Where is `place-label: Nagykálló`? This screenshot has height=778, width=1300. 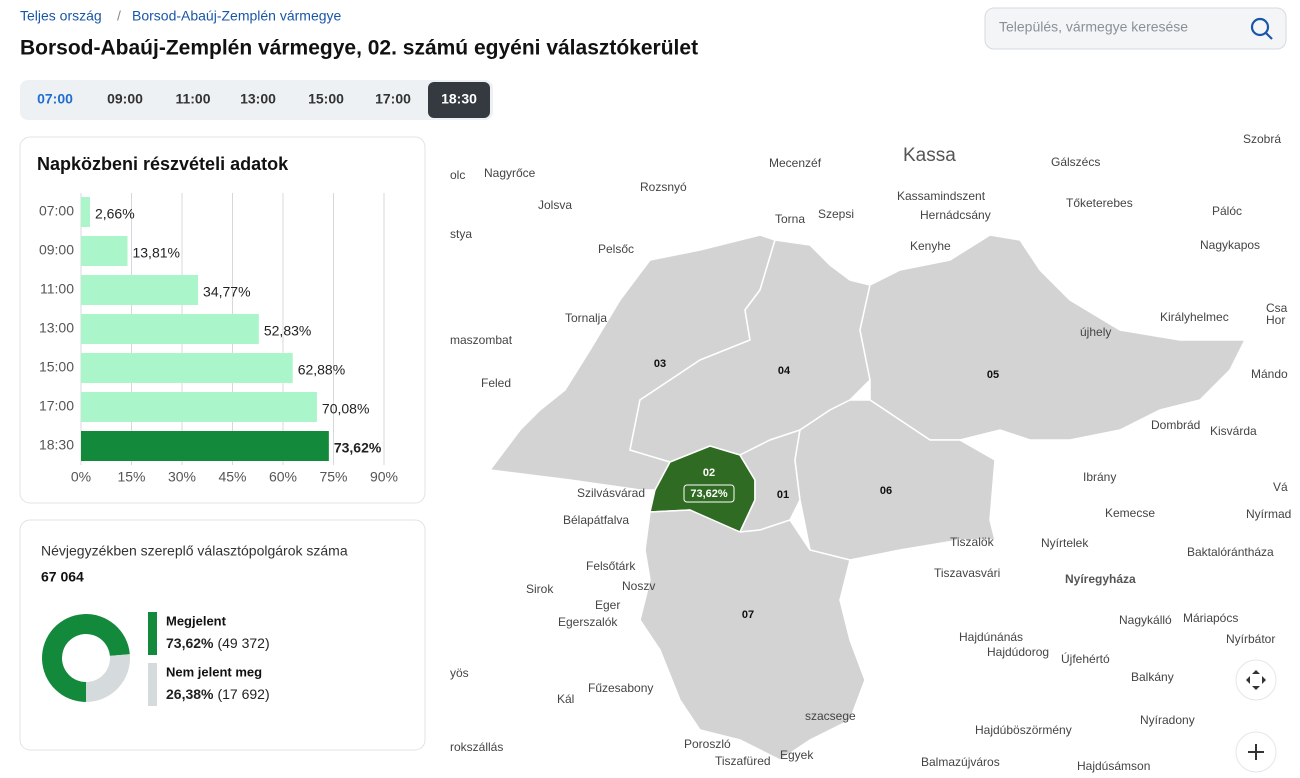
place-label: Nagykálló is located at coordinates (1145, 620).